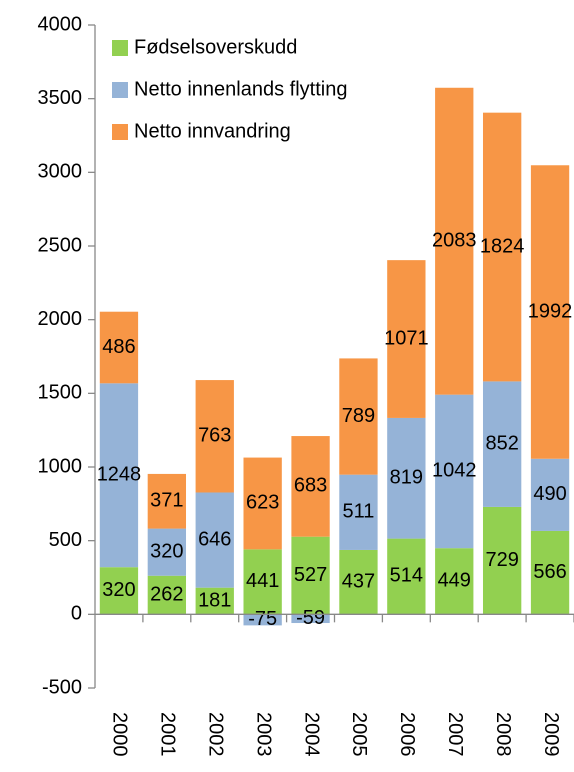 The width and height of the screenshot is (574, 772). What do you see at coordinates (60, 98) in the screenshot?
I see `y-tick-label: 3500` at bounding box center [60, 98].